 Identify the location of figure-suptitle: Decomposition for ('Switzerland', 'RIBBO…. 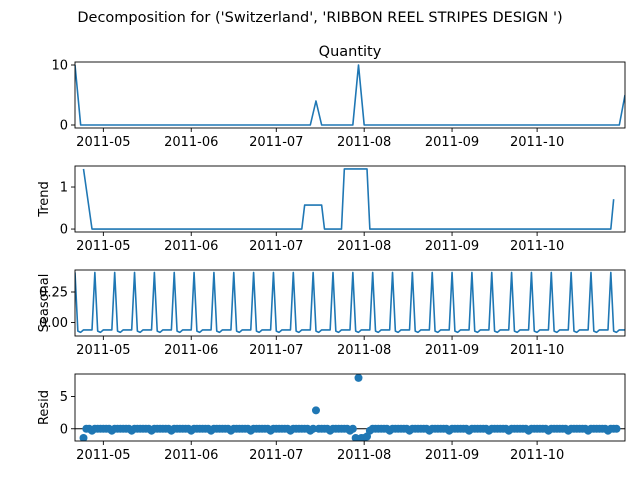
(319, 18).